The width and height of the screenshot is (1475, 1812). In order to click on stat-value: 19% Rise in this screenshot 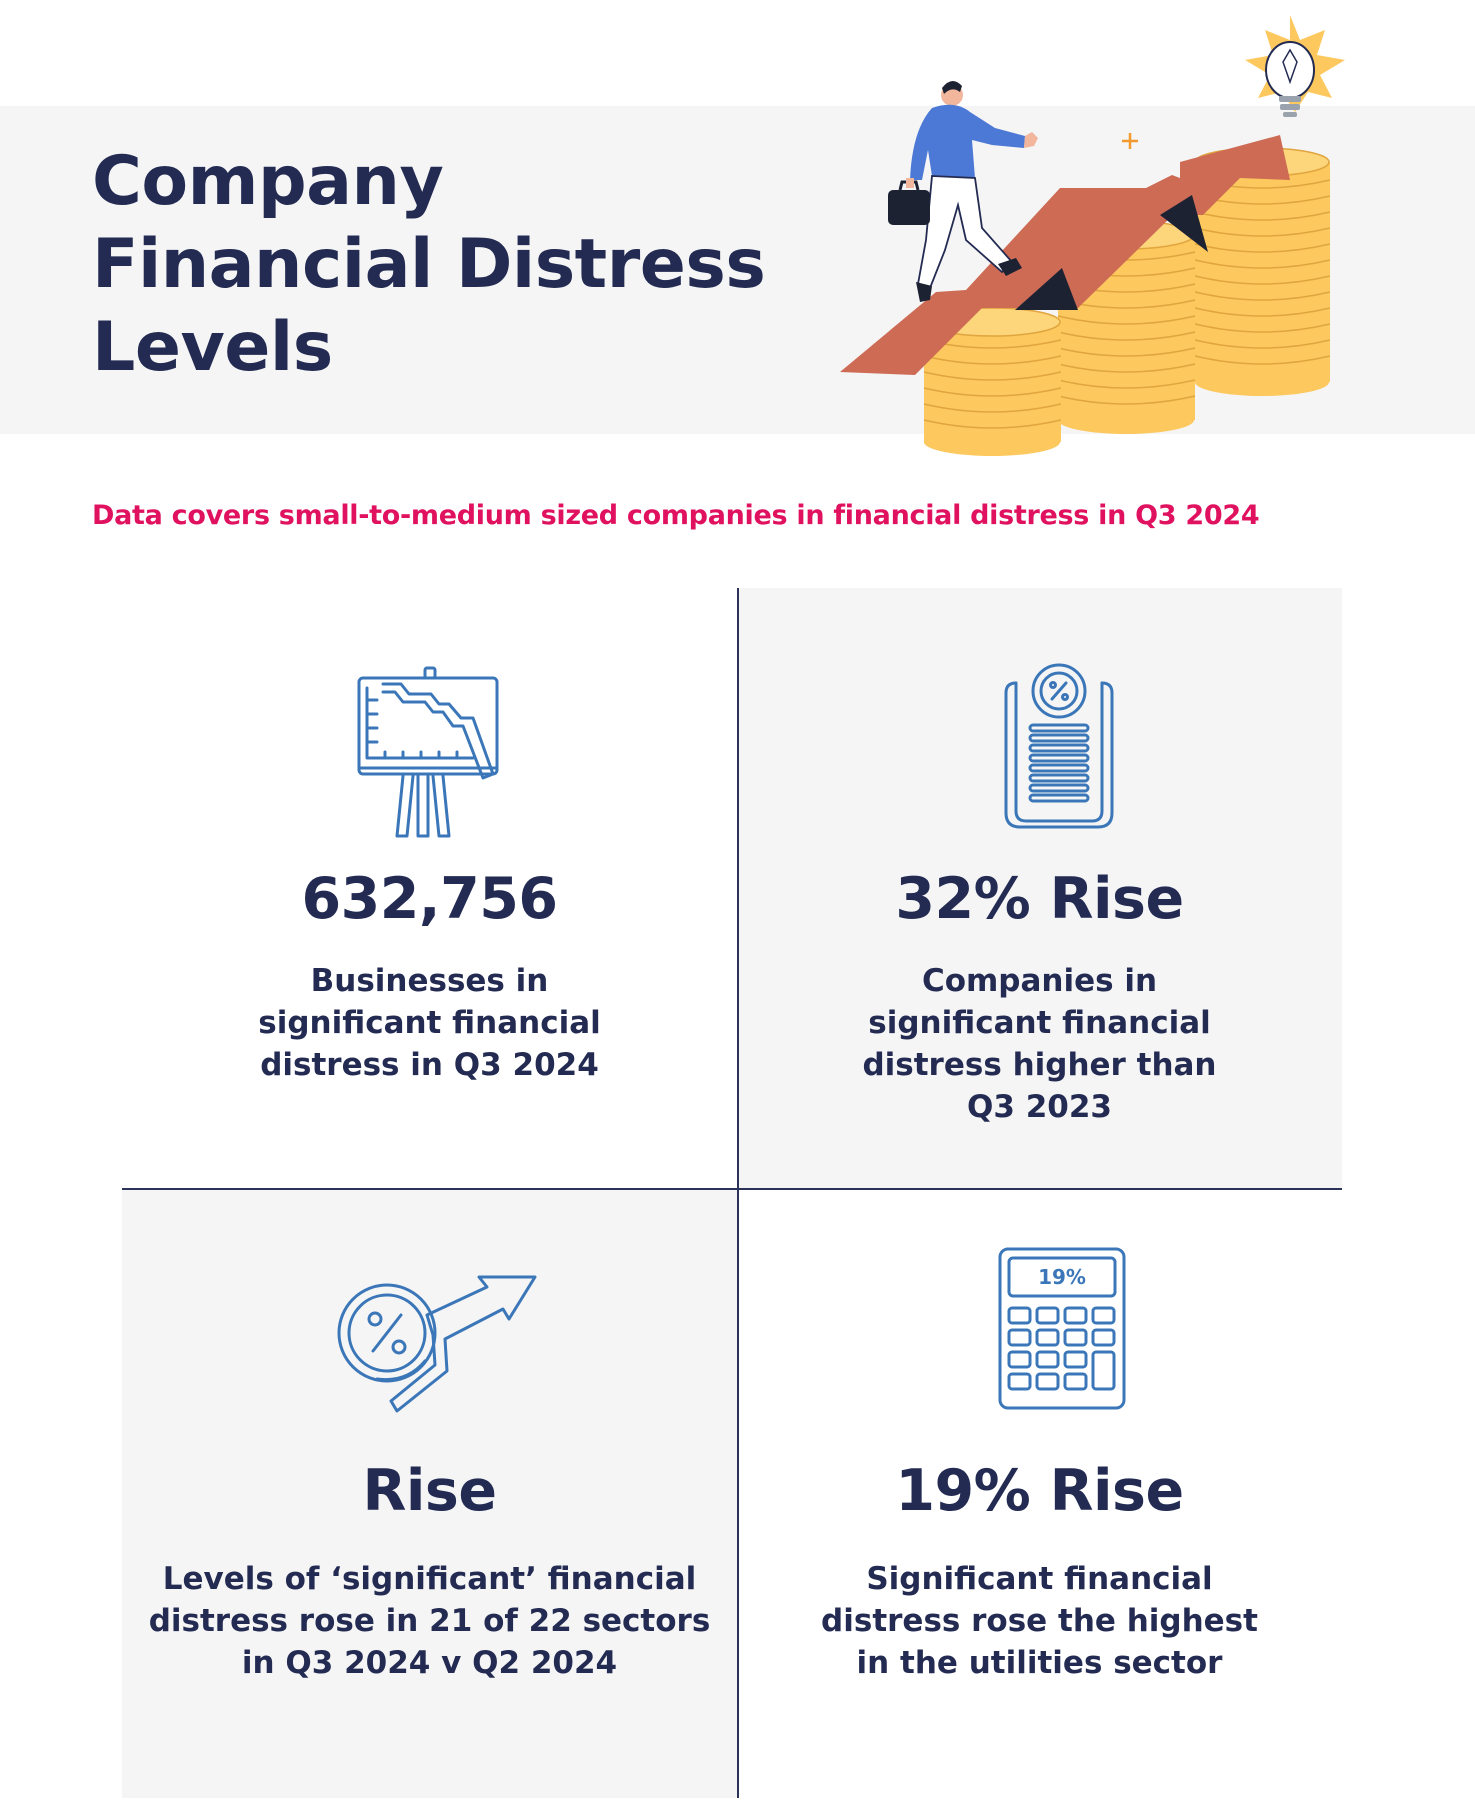, I will do `click(1039, 1491)`.